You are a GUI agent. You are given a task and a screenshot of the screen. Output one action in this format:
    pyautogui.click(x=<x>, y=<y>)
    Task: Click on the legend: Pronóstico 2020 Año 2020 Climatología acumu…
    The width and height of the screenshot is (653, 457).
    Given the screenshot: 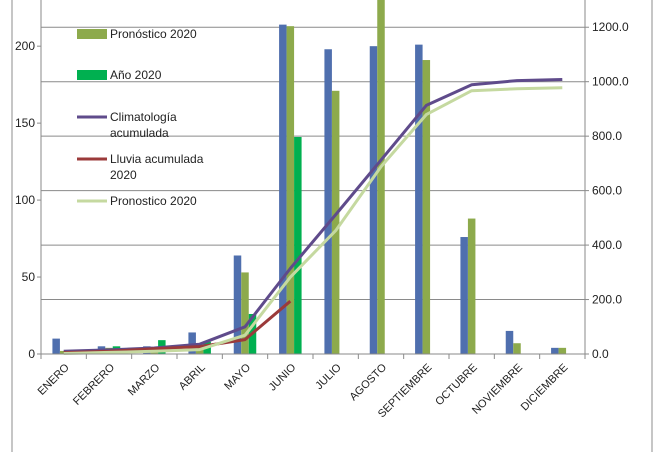 What is the action you would take?
    pyautogui.click(x=140, y=117)
    